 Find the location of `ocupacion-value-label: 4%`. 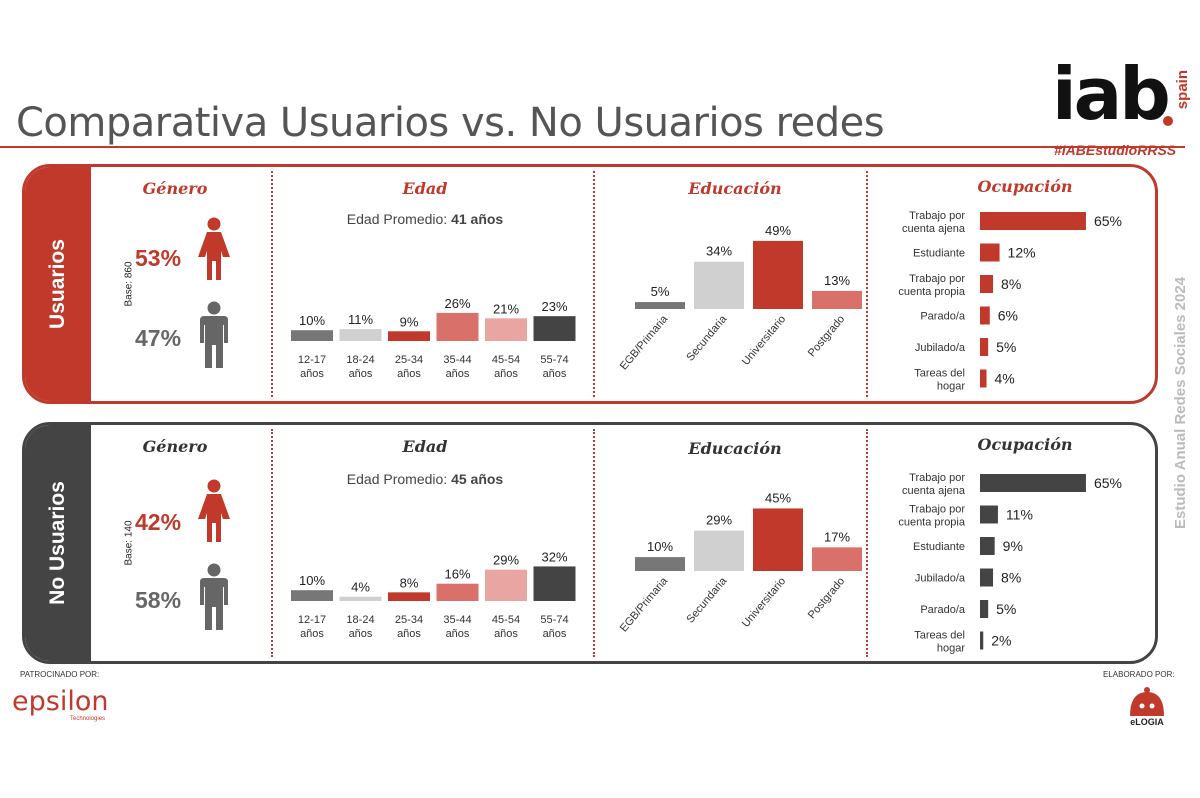

ocupacion-value-label: 4% is located at coordinates (1005, 379).